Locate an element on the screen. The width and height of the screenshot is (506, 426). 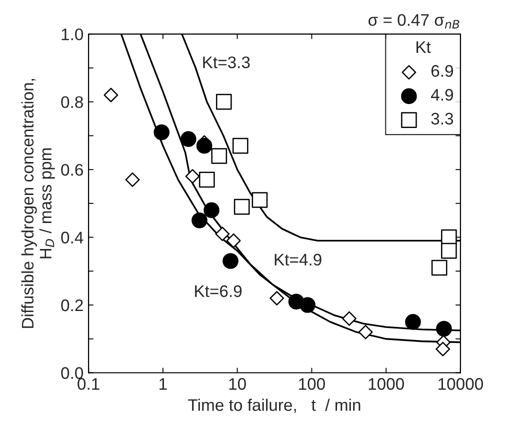
annotation: Kt=3.3 is located at coordinates (226, 62).